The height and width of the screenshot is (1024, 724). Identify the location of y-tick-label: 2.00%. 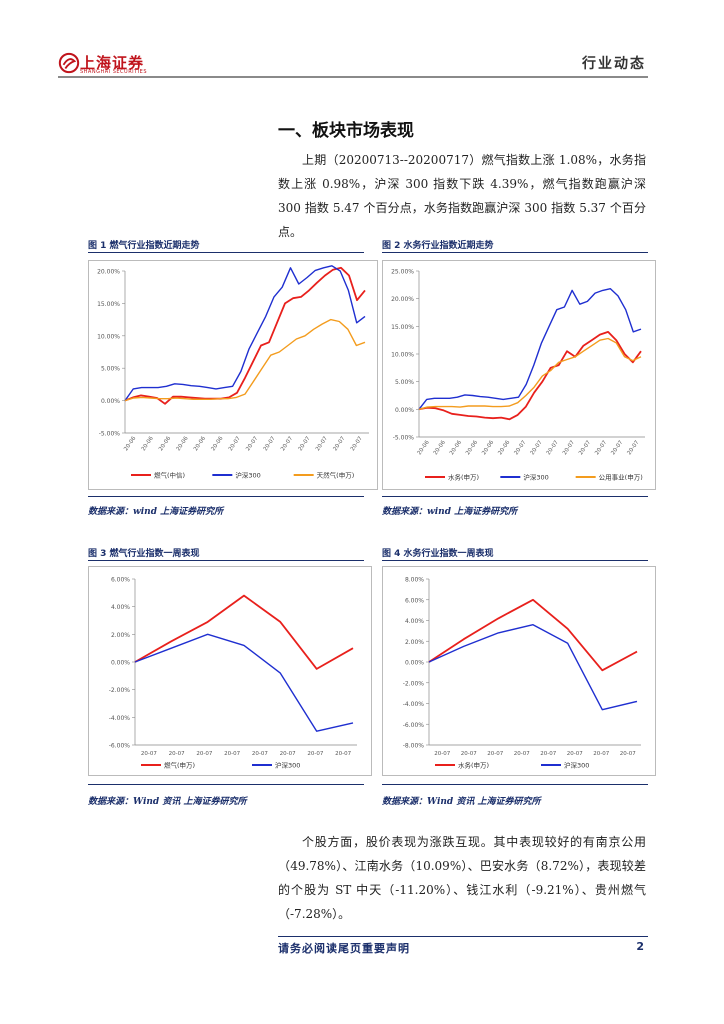
(120, 635).